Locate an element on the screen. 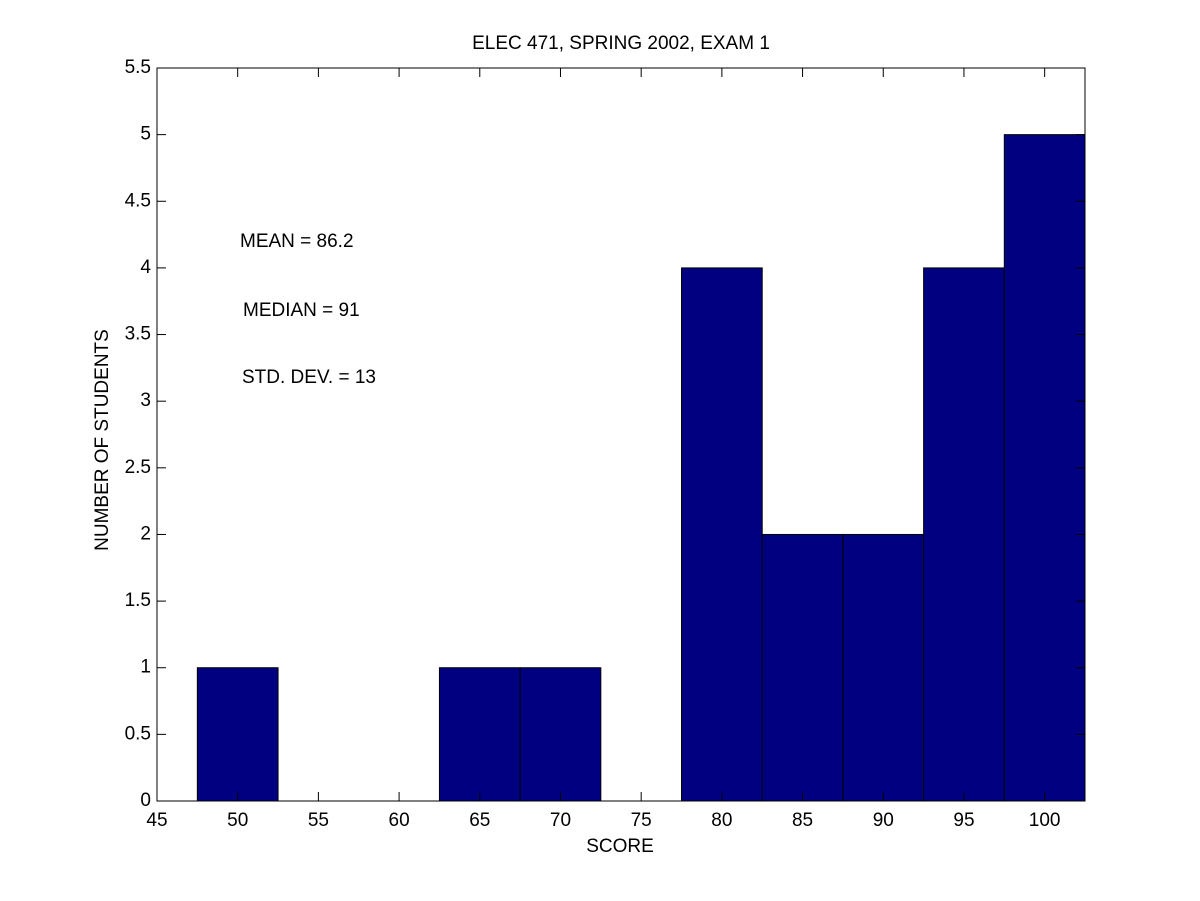 This screenshot has width=1200, height=901. x-tick-label: 50 is located at coordinates (237, 820).